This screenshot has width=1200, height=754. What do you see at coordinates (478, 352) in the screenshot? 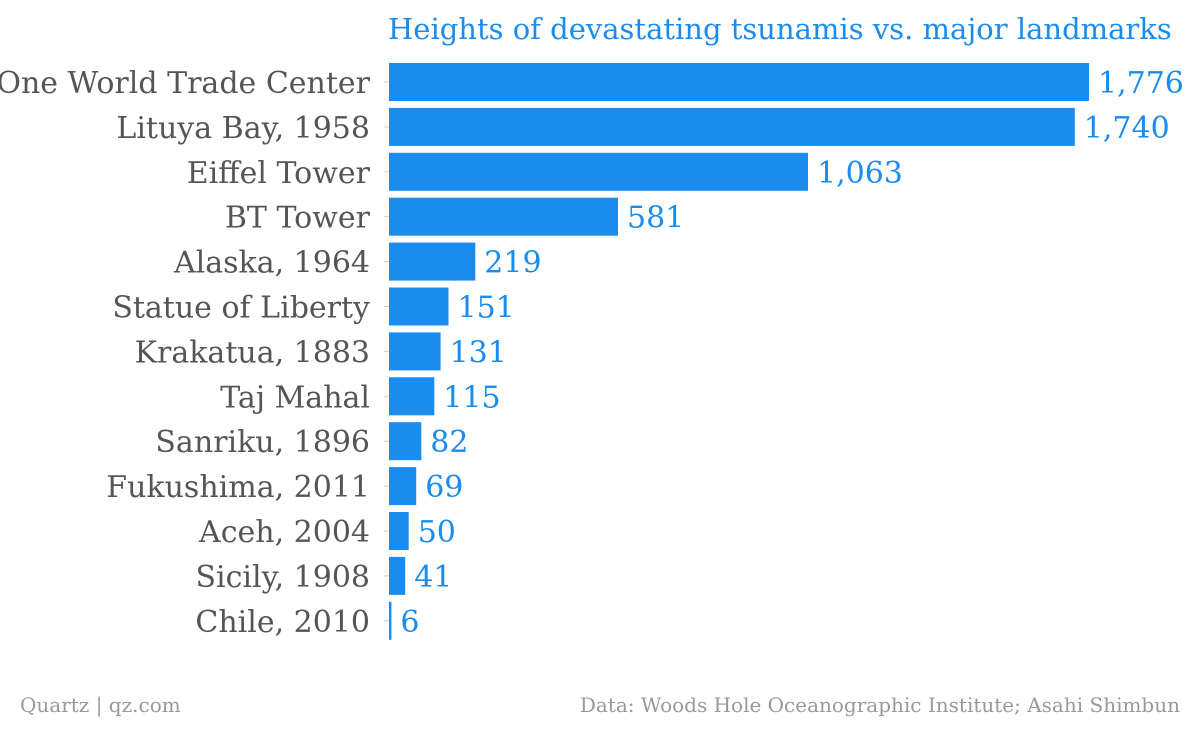
I see `value-label: 131` at bounding box center [478, 352].